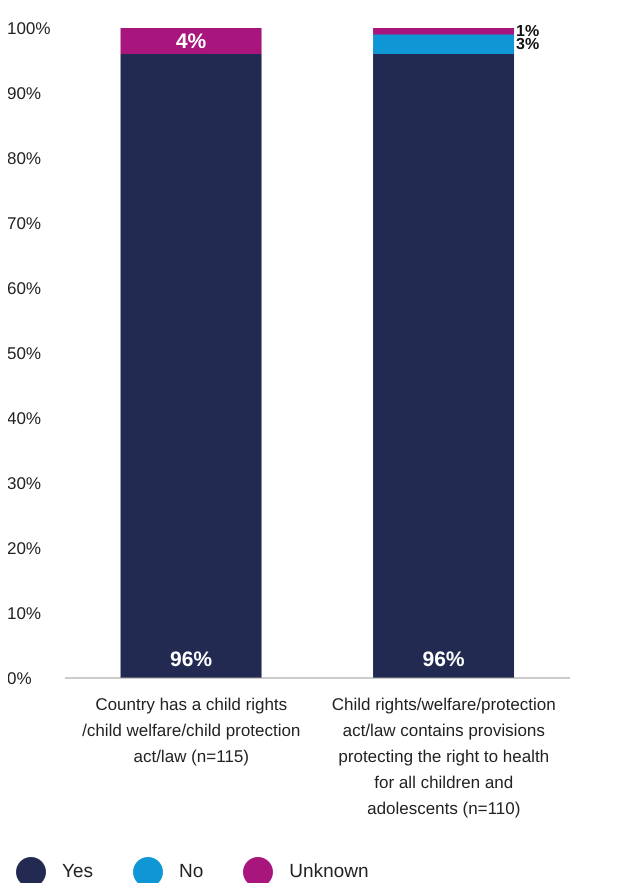 The width and height of the screenshot is (625, 883). What do you see at coordinates (24, 614) in the screenshot?
I see `y-tick-label: 10%` at bounding box center [24, 614].